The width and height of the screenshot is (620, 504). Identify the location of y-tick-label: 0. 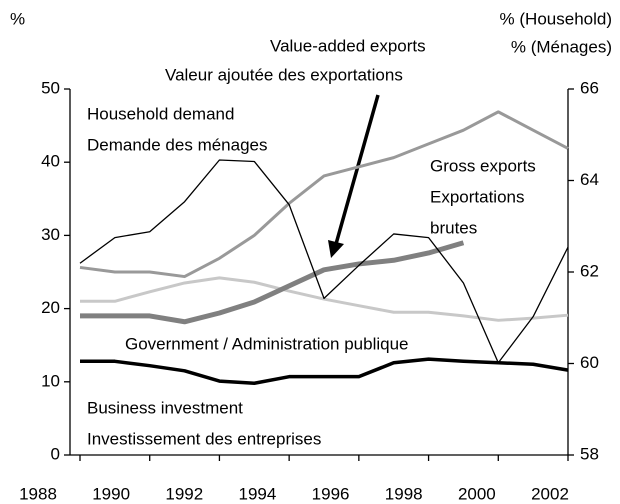
(55, 453).